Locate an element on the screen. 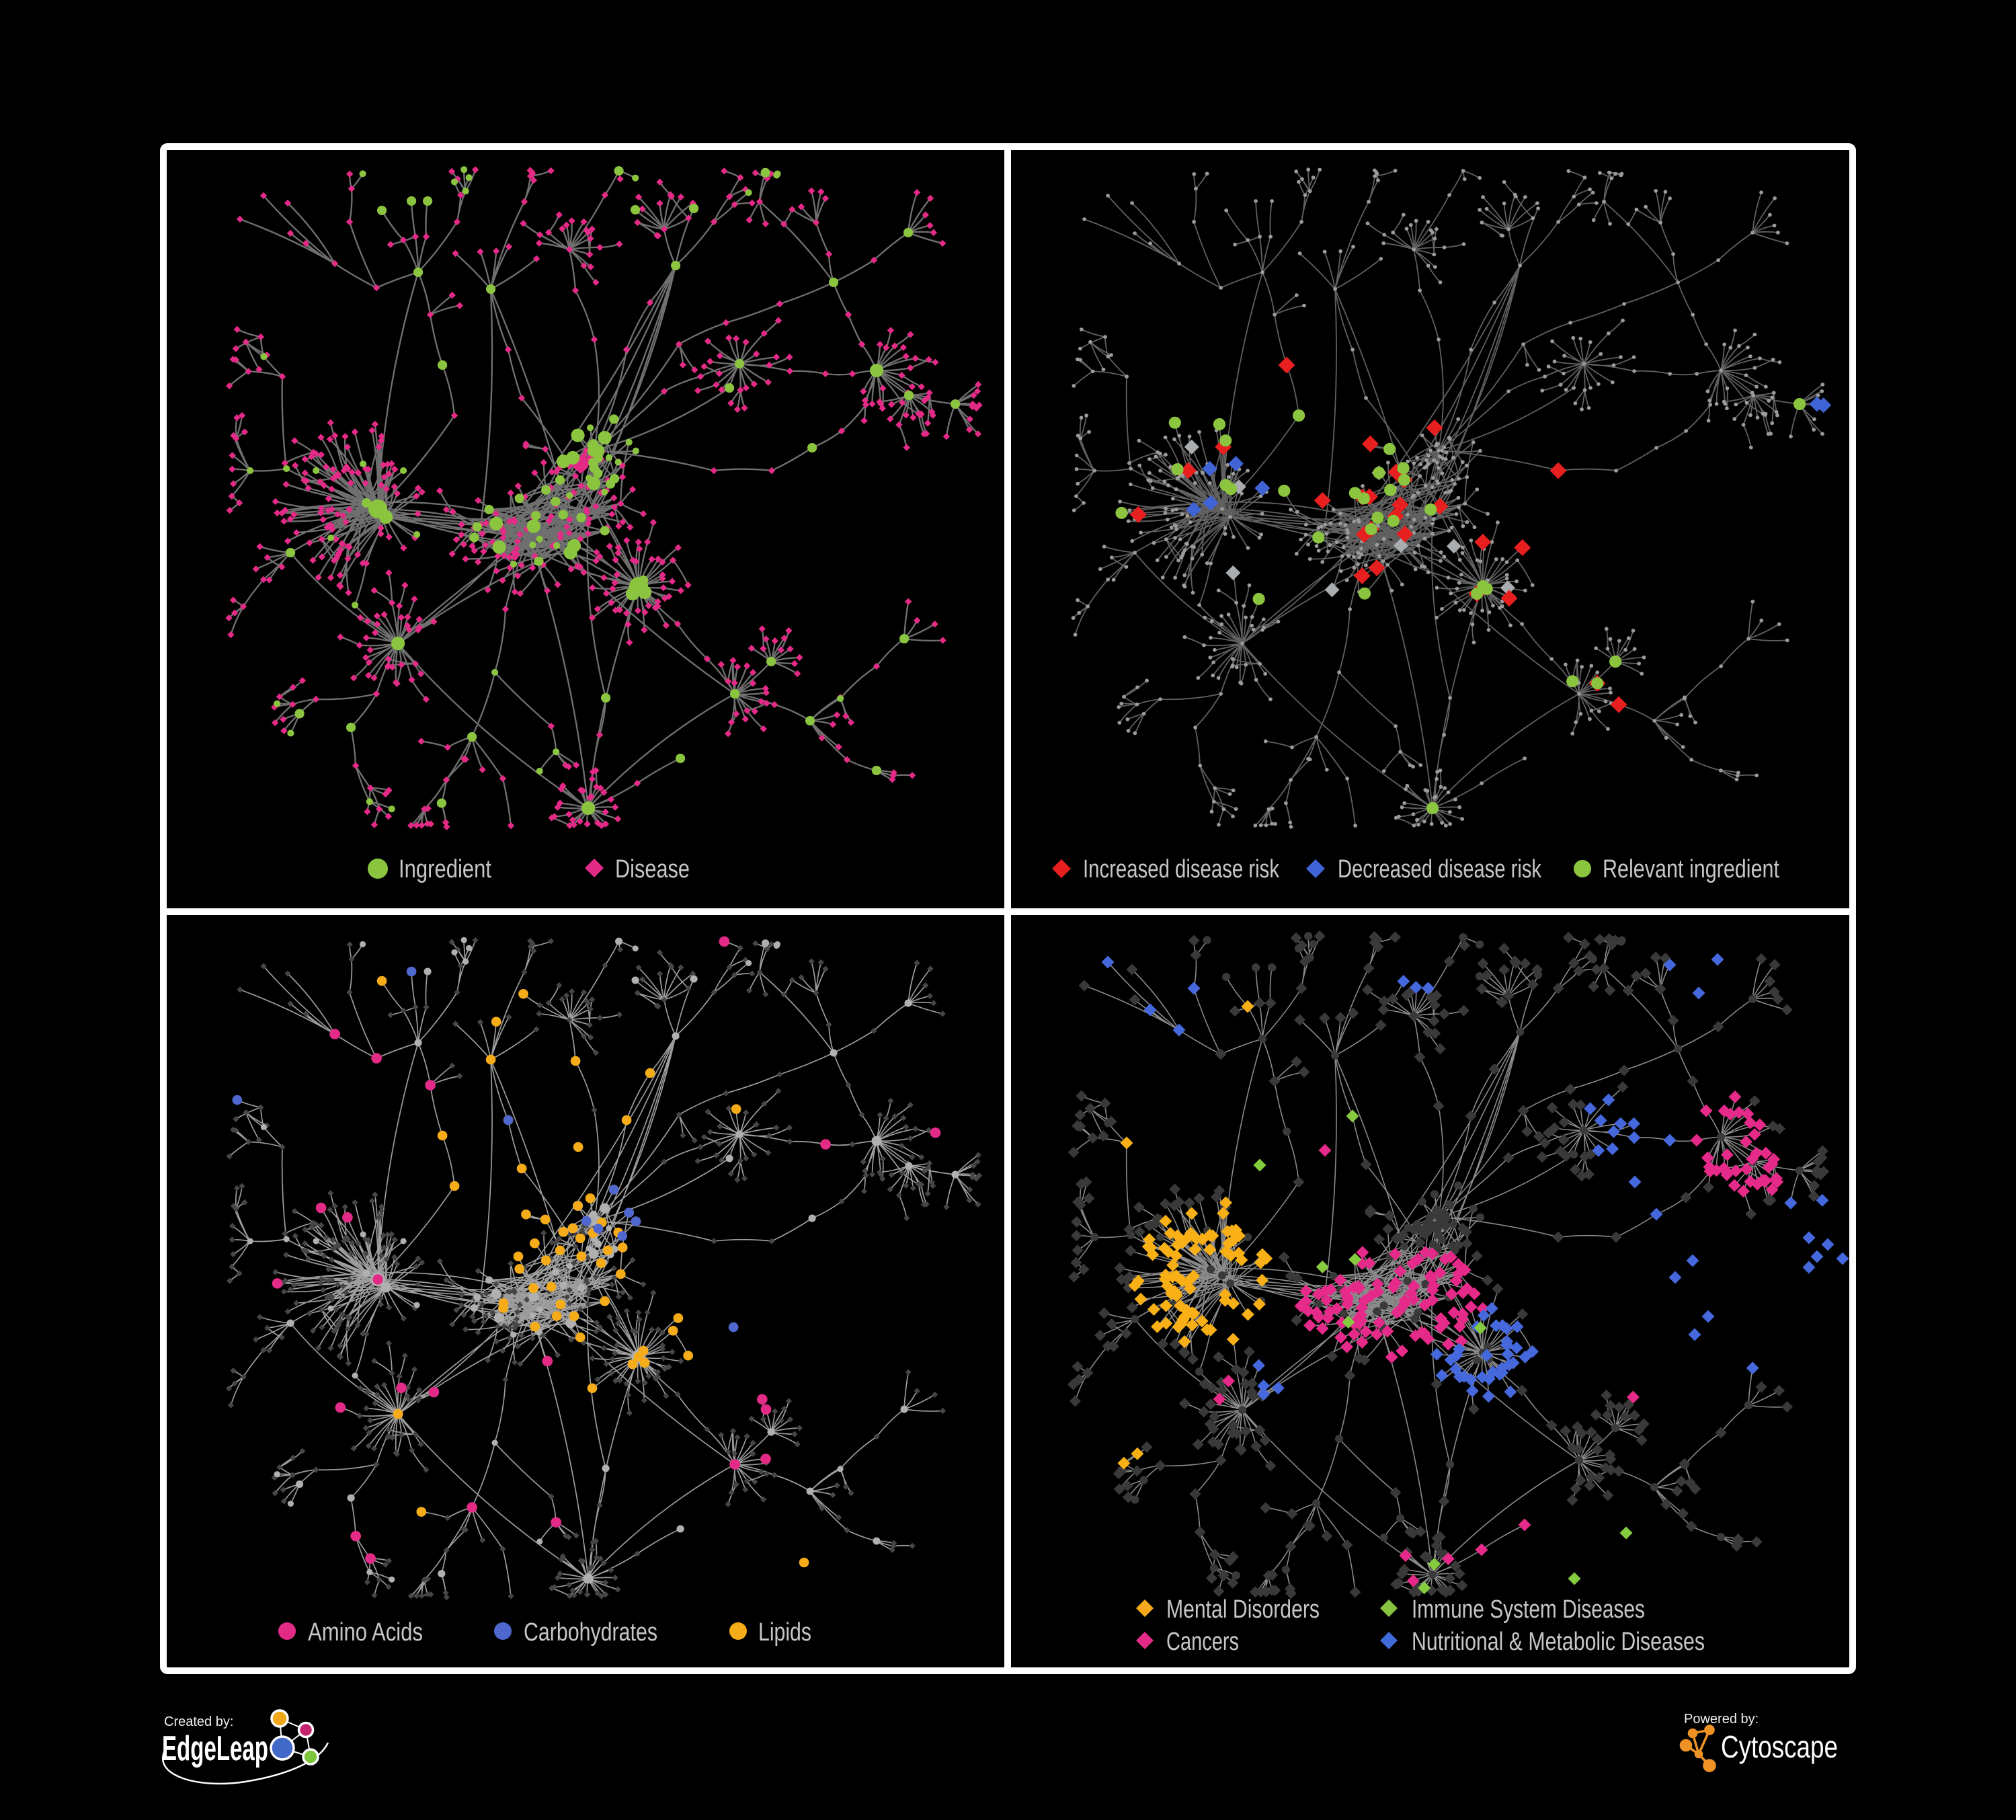 The image size is (2016, 1820). svg-text: EdgeLeap is located at coordinates (215, 1748).